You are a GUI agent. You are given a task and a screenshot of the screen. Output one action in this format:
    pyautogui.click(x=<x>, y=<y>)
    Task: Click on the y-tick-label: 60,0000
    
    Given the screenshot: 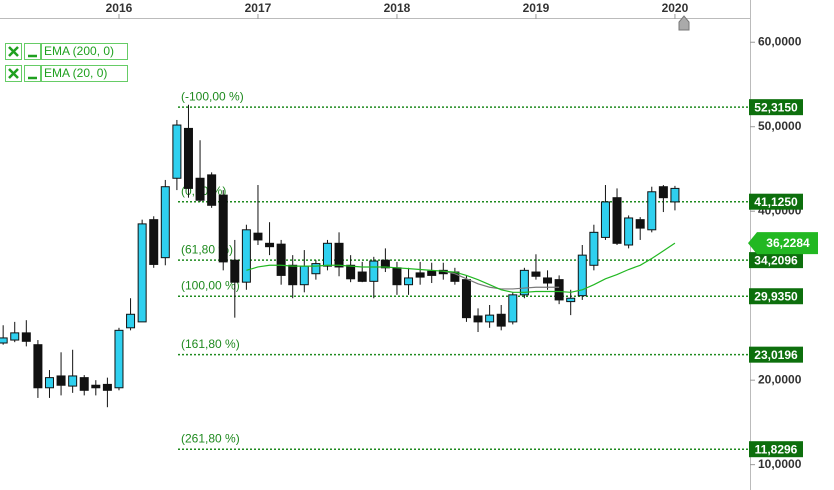 What is the action you would take?
    pyautogui.click(x=780, y=41)
    